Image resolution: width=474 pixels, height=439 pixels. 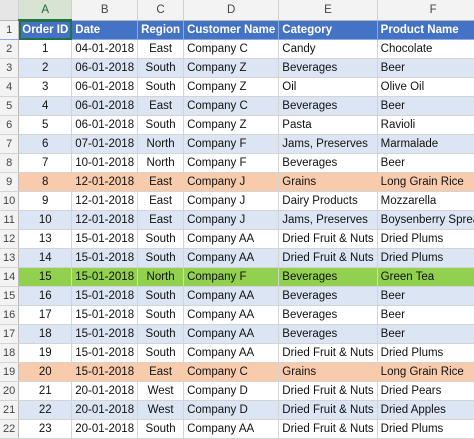 I want to click on cell-order-id: 16, so click(x=45, y=296).